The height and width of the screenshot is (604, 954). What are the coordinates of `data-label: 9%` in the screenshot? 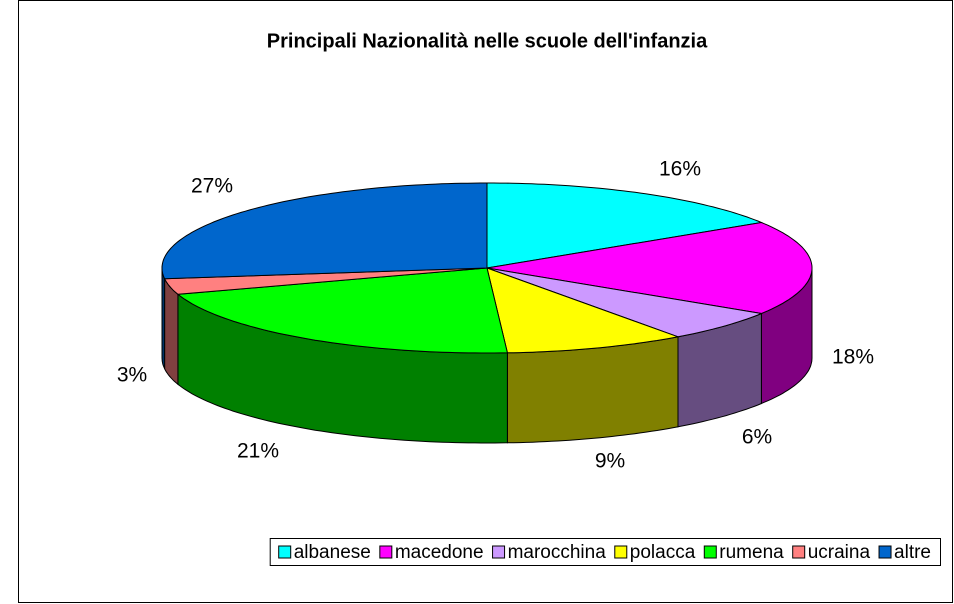 It's located at (610, 461).